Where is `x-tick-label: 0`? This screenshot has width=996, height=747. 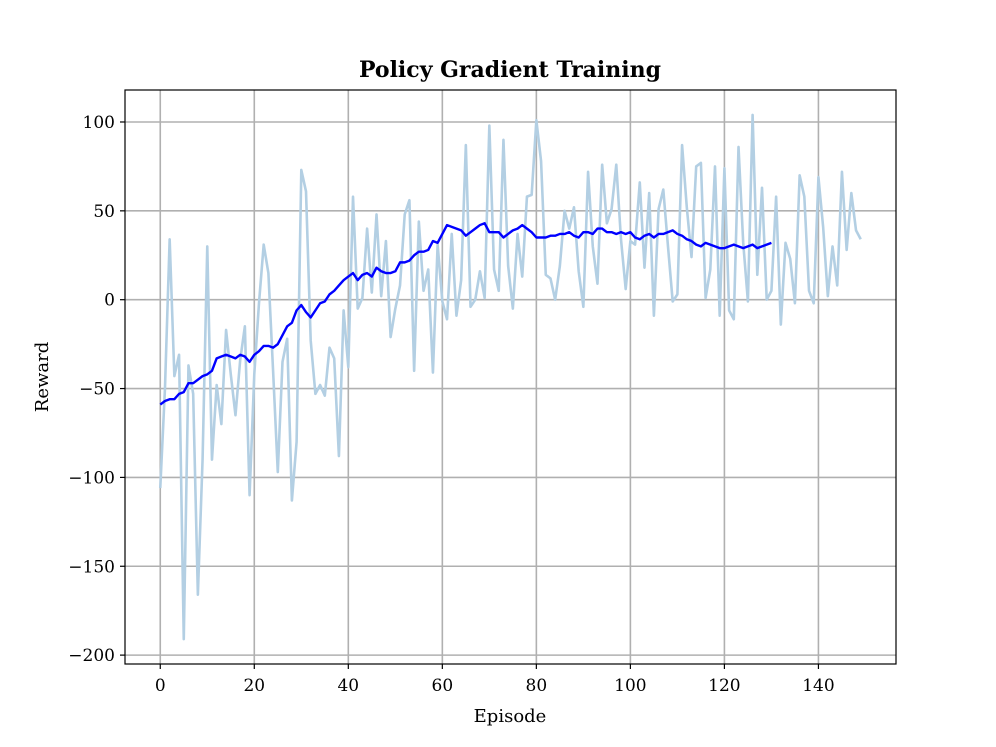 x-tick-label: 0 is located at coordinates (160, 686).